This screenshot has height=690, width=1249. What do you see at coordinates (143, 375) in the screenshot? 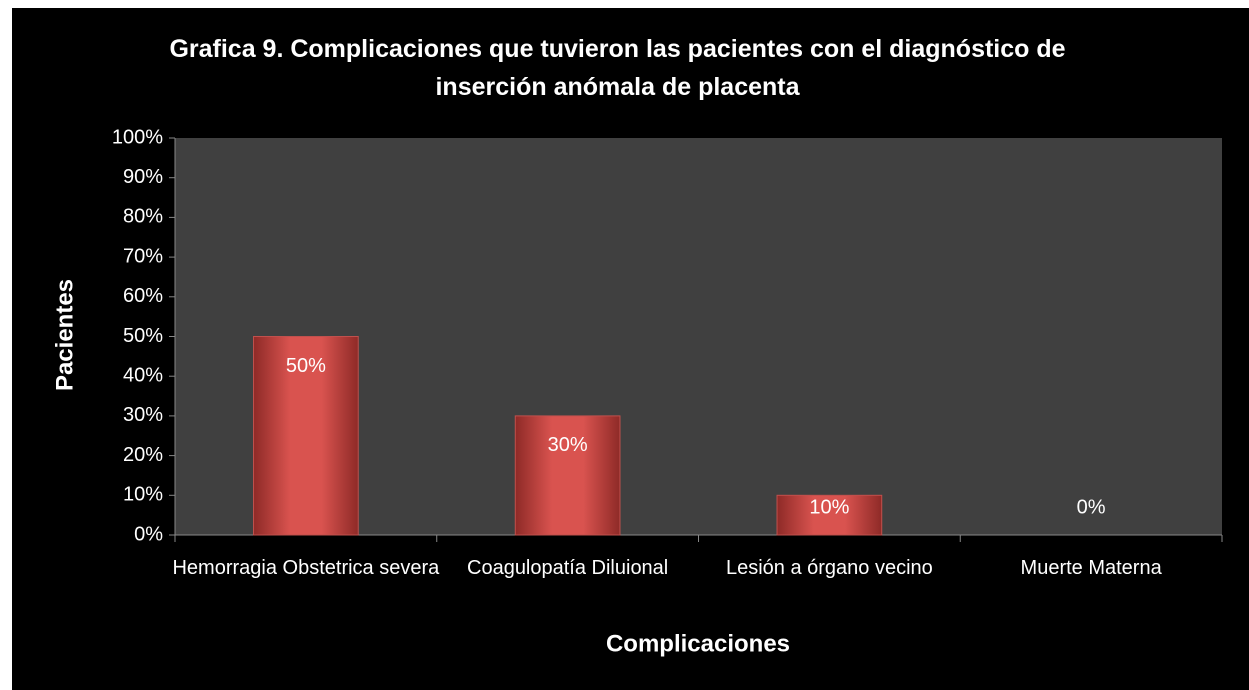
I see `y-tick-label: 40%` at bounding box center [143, 375].